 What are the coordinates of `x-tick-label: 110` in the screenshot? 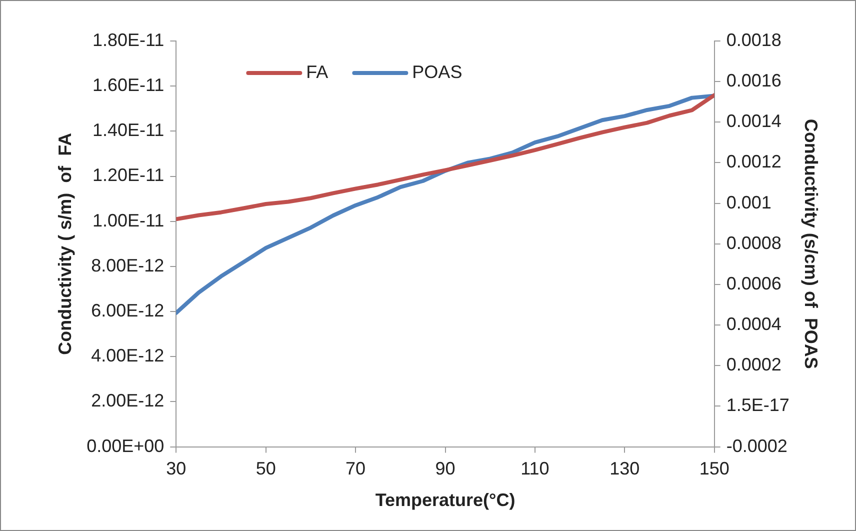 It's located at (535, 468).